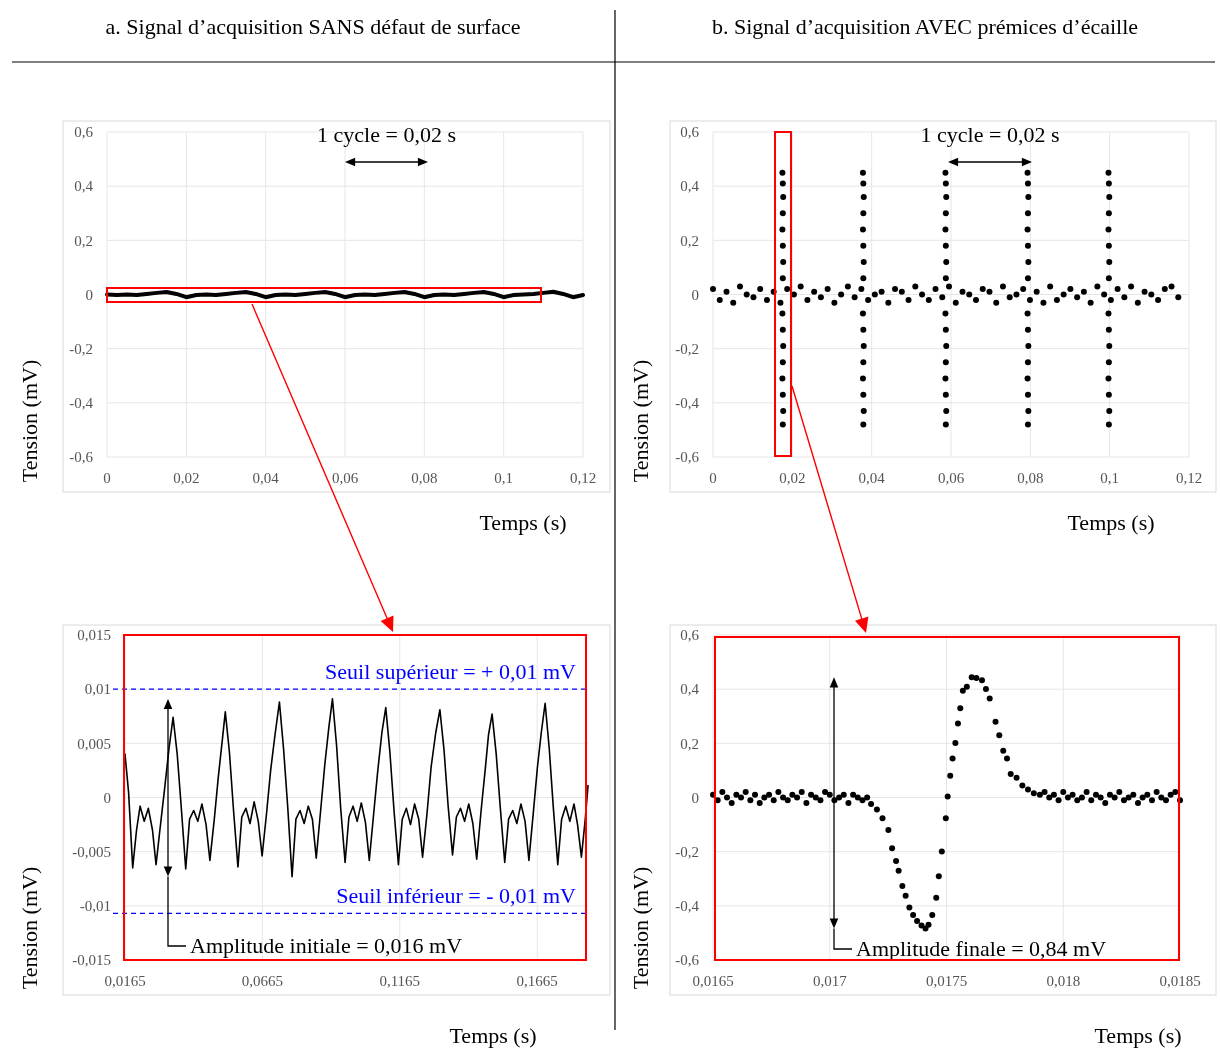 The height and width of the screenshot is (1050, 1220). I want to click on ref-line-label: Seuil inférieur = - 0,01 mV, so click(456, 896).